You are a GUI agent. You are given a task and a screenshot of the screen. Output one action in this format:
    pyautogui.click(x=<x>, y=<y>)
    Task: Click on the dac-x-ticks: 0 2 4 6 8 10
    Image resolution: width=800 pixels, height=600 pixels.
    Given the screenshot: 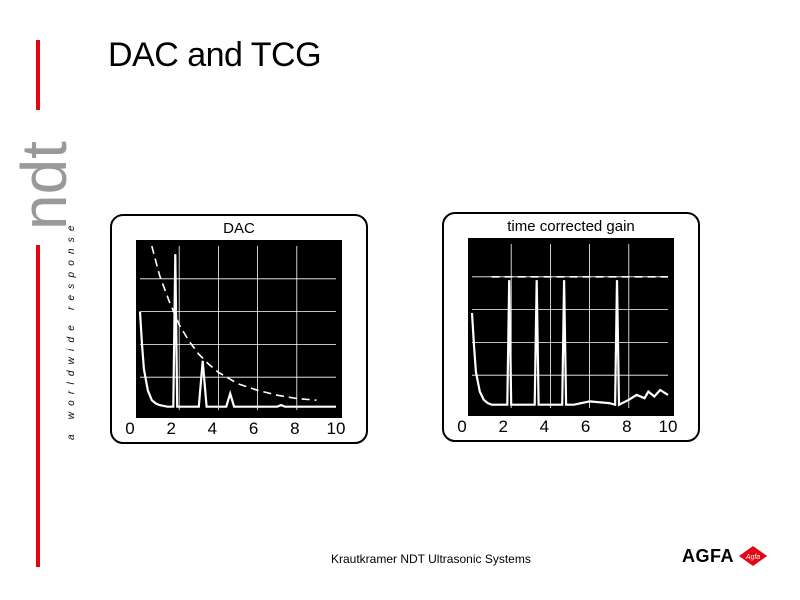 What is the action you would take?
    pyautogui.click(x=239, y=429)
    